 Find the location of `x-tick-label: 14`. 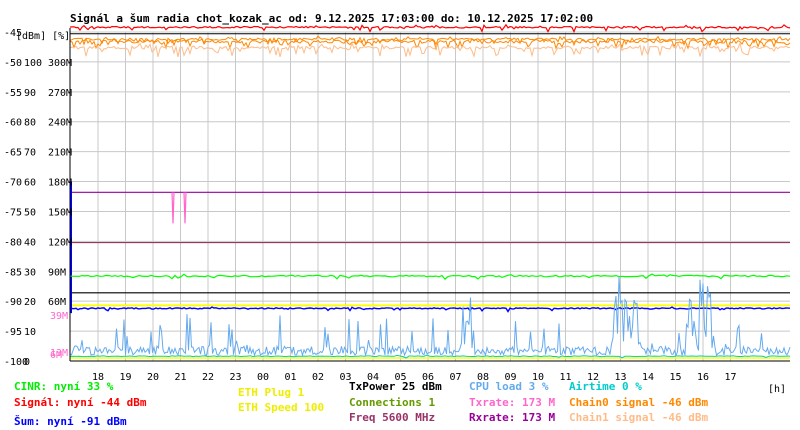

x-tick-label: 14 is located at coordinates (648, 377).